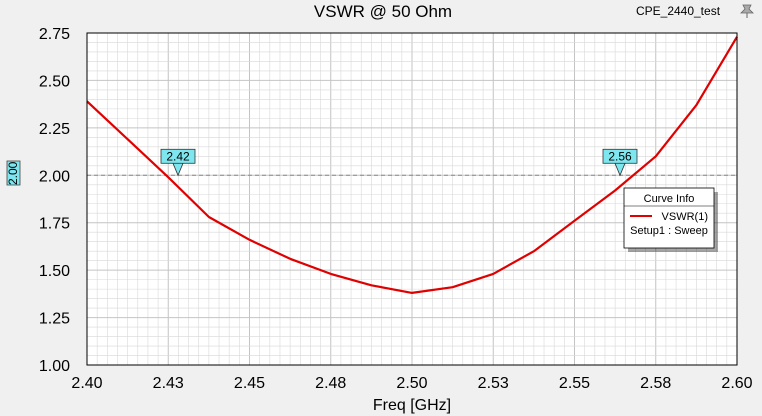 This screenshot has height=416, width=762. I want to click on x-tick-label: 2.43, so click(168, 383).